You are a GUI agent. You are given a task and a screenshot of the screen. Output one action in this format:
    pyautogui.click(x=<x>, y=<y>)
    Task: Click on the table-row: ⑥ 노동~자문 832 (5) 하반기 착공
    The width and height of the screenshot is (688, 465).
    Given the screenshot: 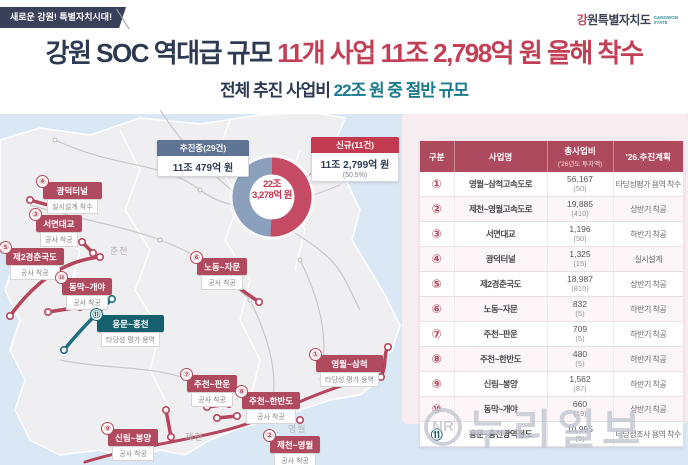 What is the action you would take?
    pyautogui.click(x=551, y=309)
    